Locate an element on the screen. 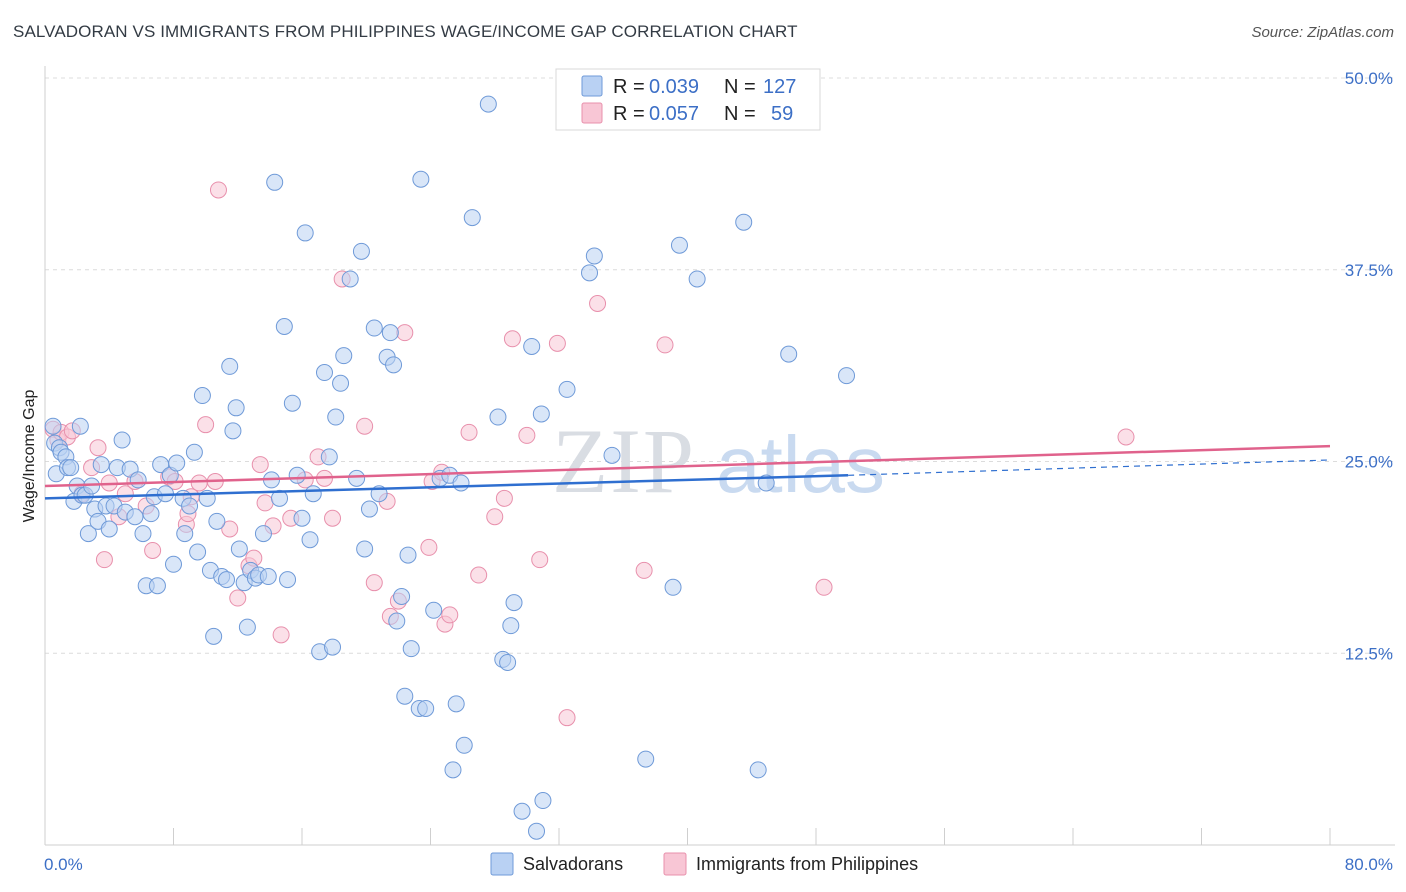 Image resolution: width=1406 pixels, height=892 pixels. bottom-legend-swatch-philippines is located at coordinates (675, 864).